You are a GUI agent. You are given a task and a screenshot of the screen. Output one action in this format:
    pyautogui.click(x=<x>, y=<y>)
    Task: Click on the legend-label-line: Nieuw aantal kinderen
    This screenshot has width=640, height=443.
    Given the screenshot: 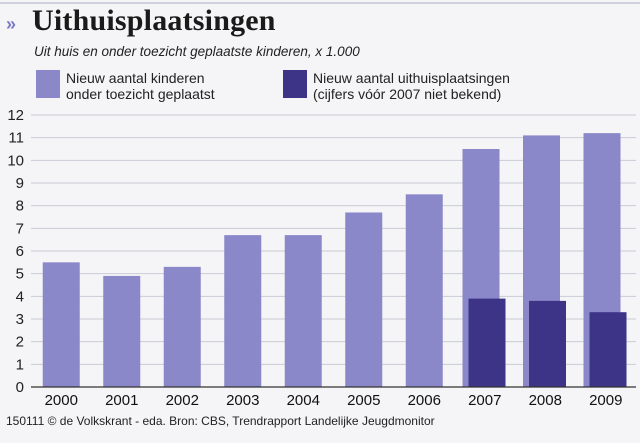 What is the action you would take?
    pyautogui.click(x=135, y=78)
    